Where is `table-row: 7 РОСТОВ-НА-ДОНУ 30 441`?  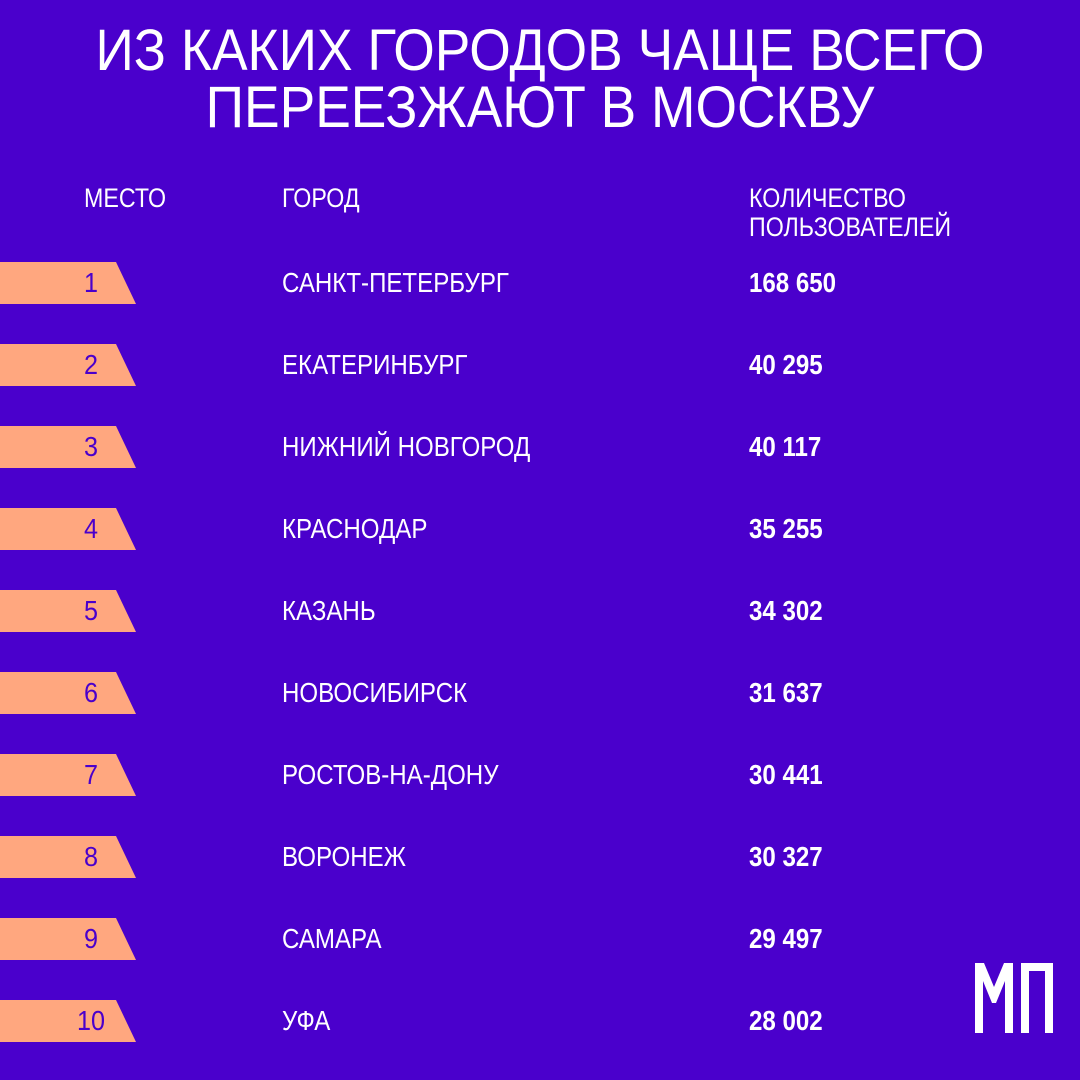
table-row: 7 РОСТОВ-НА-ДОНУ 30 441 is located at coordinates (540, 775).